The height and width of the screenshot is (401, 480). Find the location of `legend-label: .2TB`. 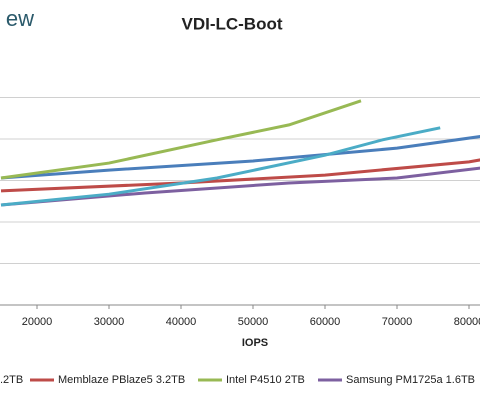

legend-label: .2TB is located at coordinates (11, 380).